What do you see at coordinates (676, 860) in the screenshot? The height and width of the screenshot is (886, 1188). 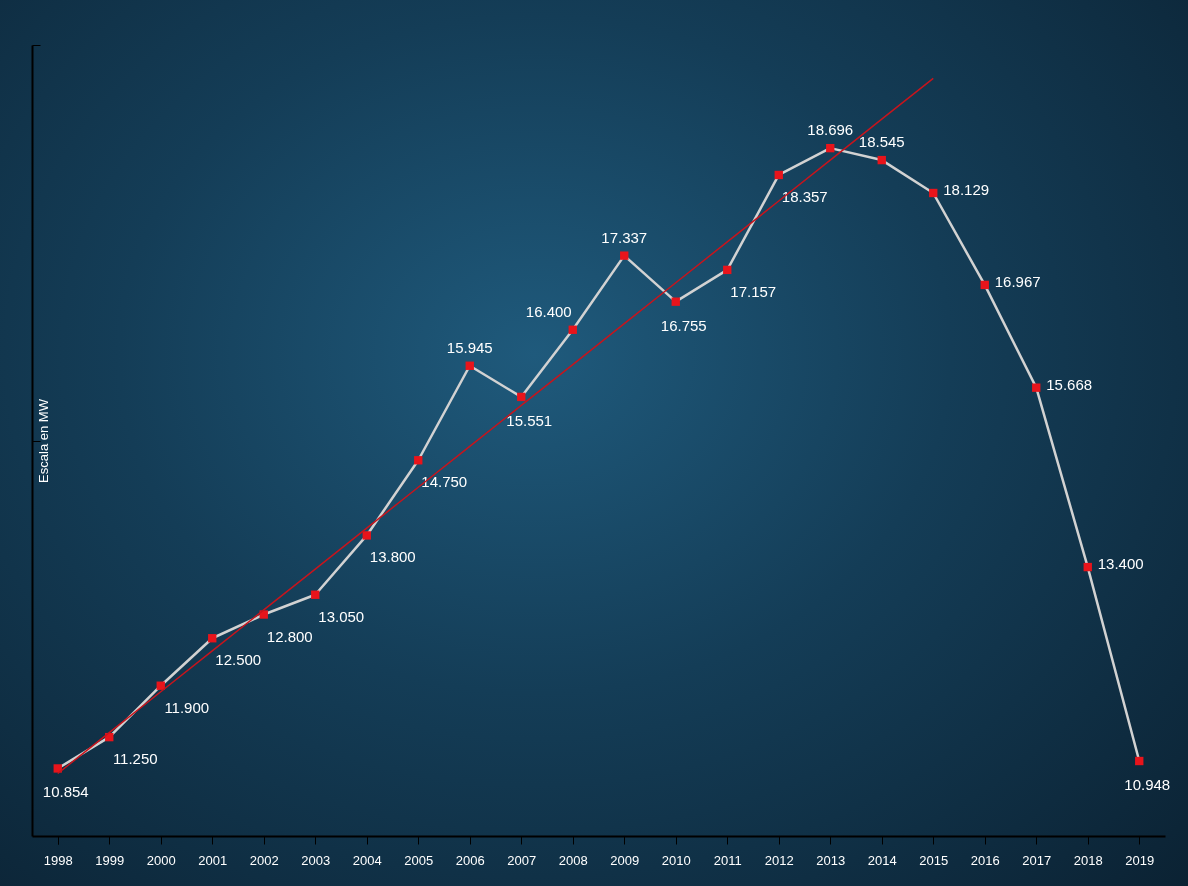 I see `x-tick-label: 2010` at bounding box center [676, 860].